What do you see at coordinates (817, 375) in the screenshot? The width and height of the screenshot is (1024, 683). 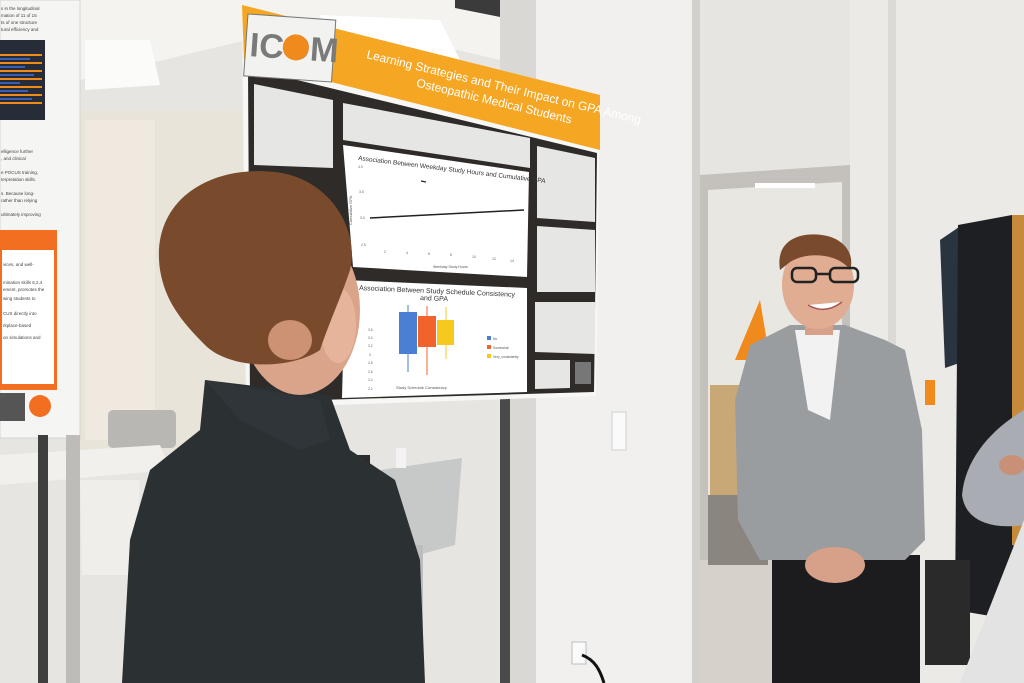 I see `white-shirt` at bounding box center [817, 375].